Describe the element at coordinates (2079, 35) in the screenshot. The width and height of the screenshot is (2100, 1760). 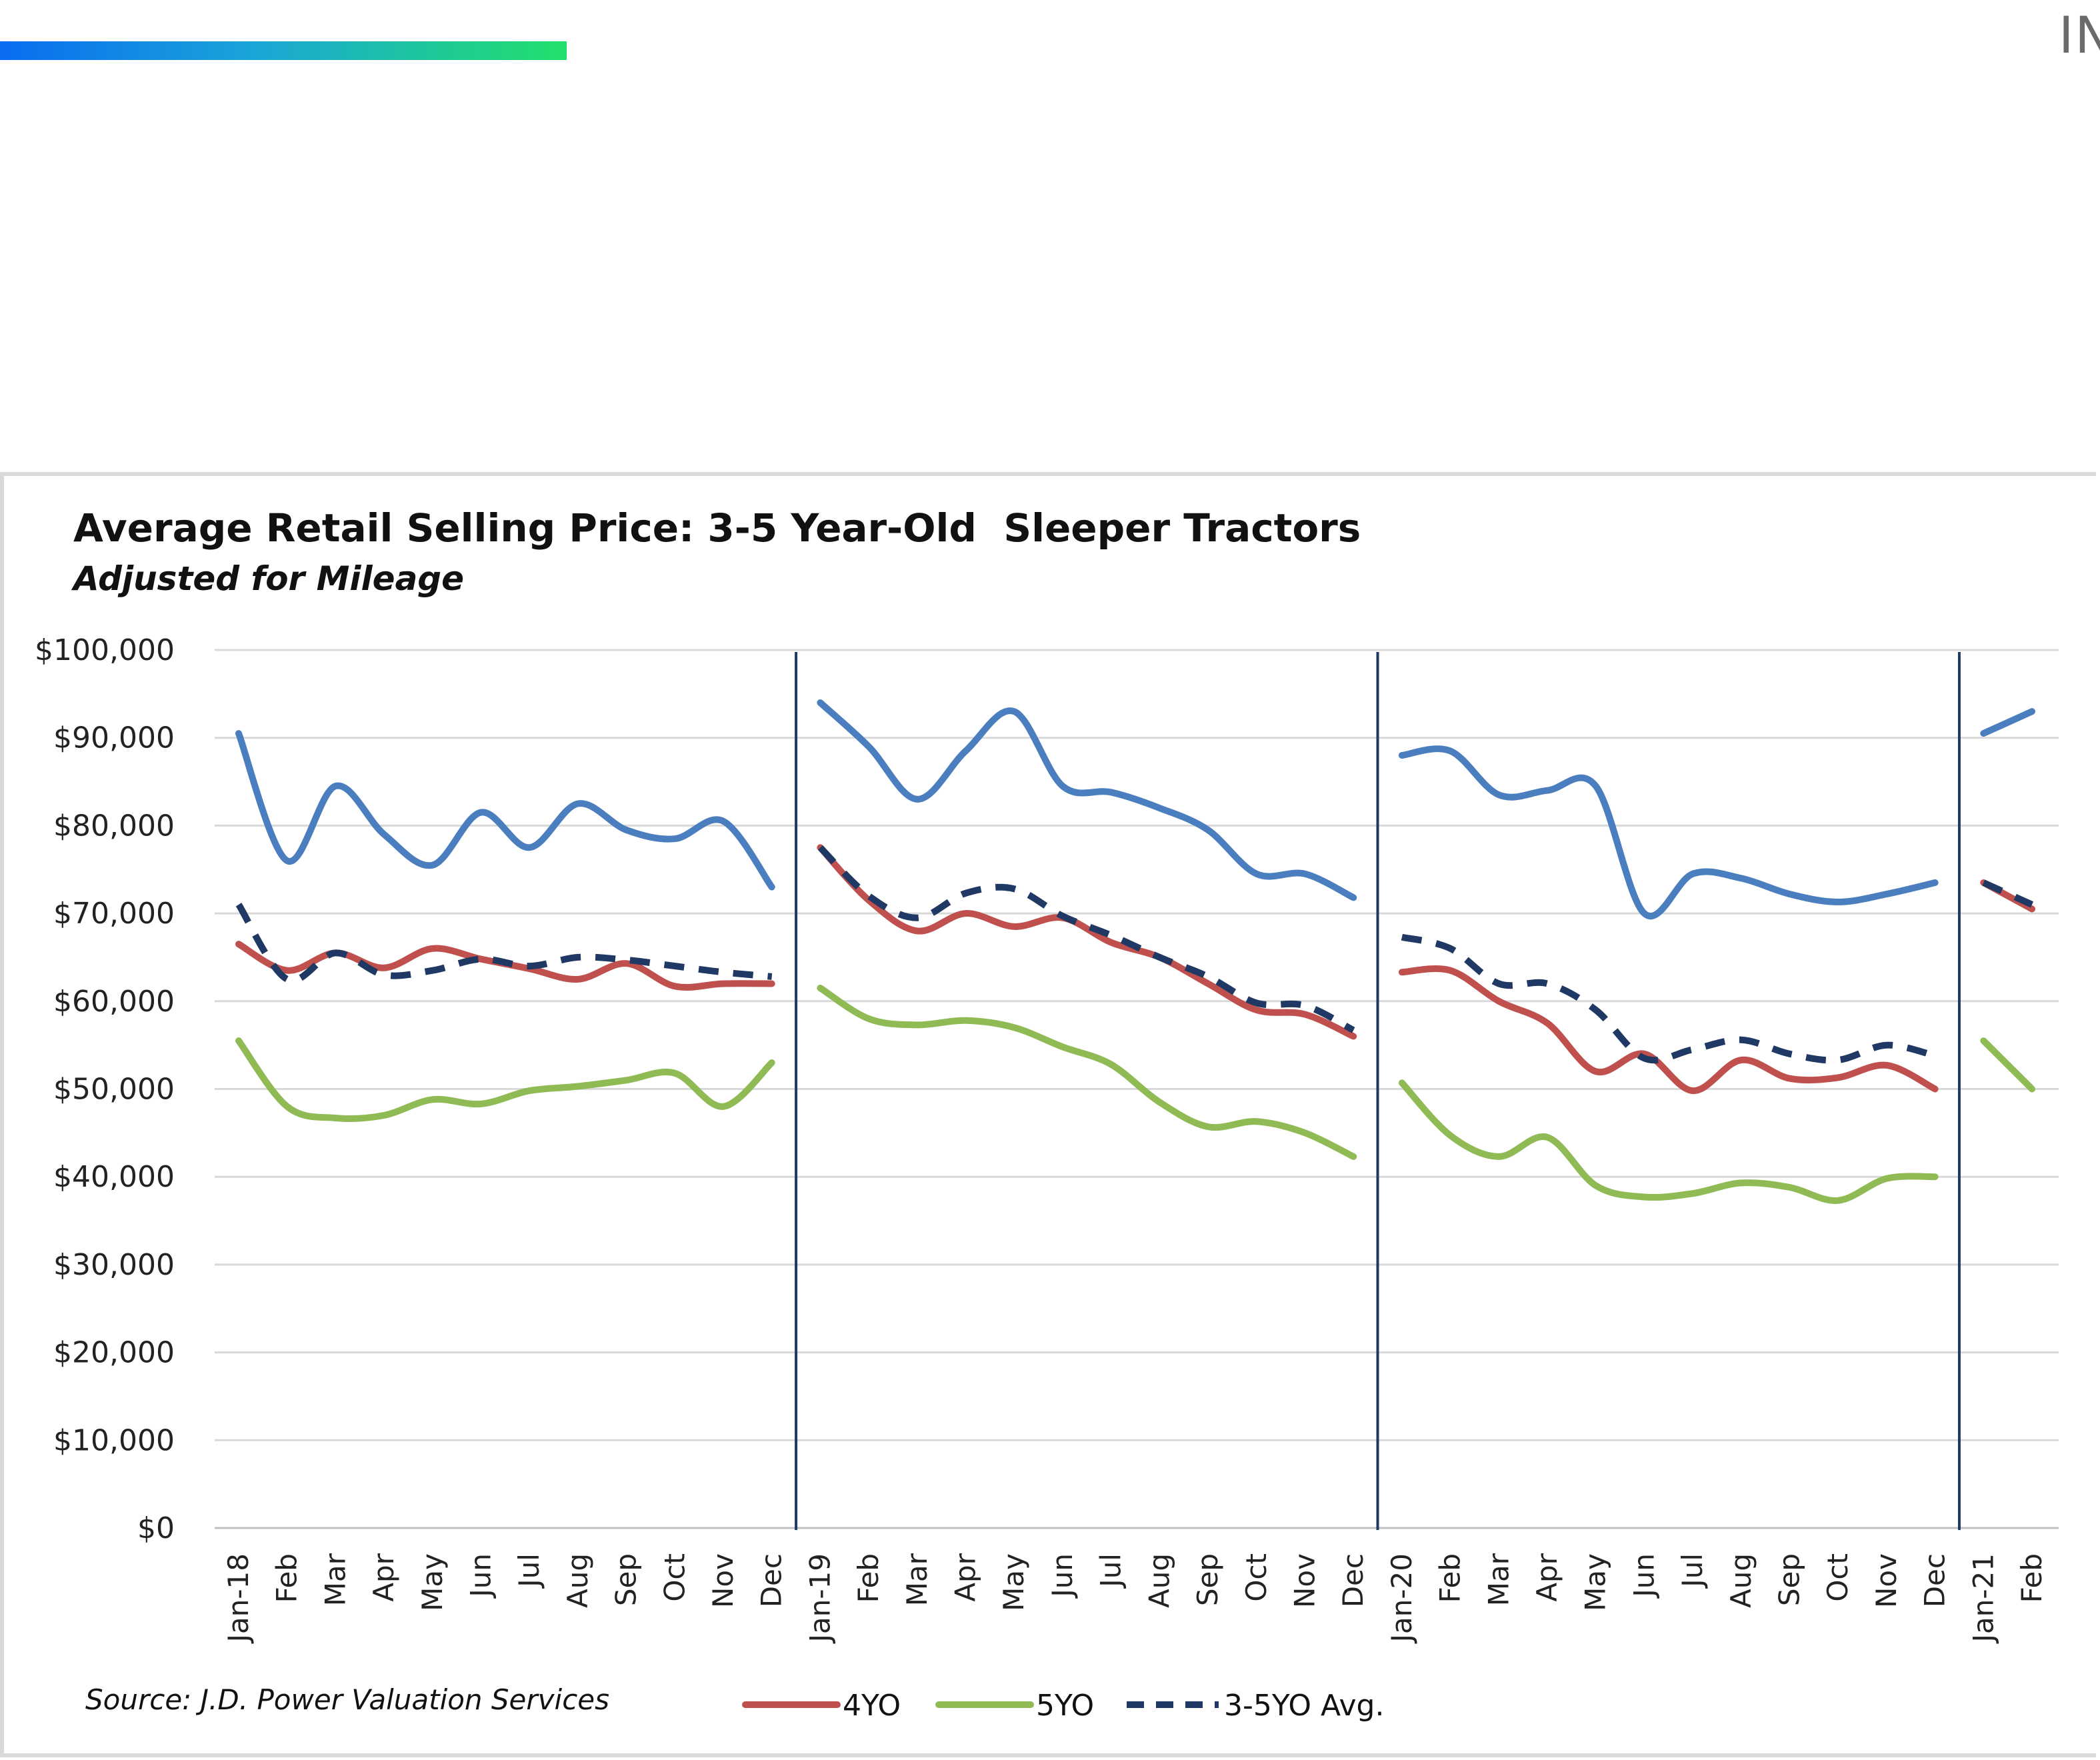
I see `header-corner-text: IN` at that location.